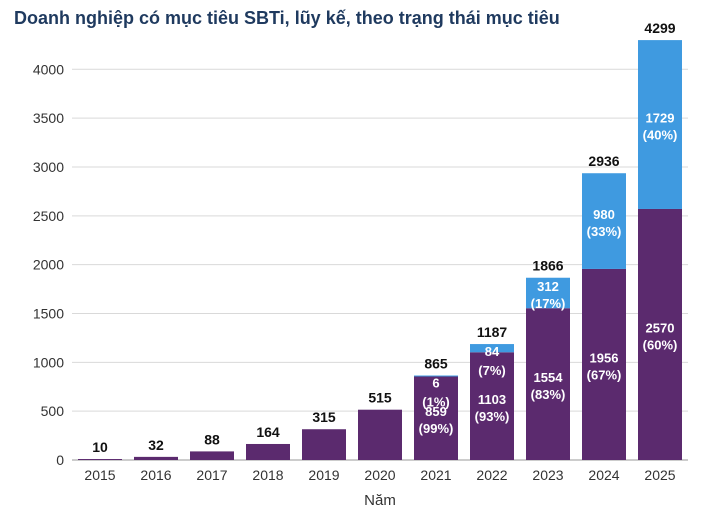 This screenshot has width=709, height=511. Describe the element at coordinates (379, 475) in the screenshot. I see `x-tick-label: 2020` at that location.